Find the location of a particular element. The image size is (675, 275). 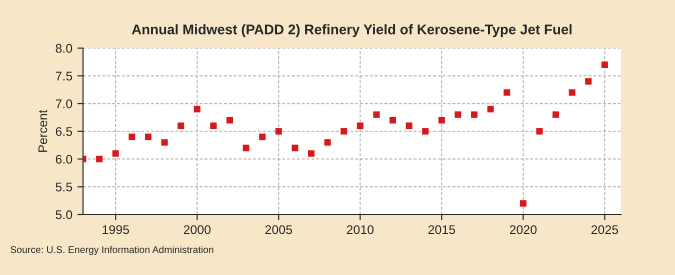

x-tick-label: 2010 is located at coordinates (360, 229).